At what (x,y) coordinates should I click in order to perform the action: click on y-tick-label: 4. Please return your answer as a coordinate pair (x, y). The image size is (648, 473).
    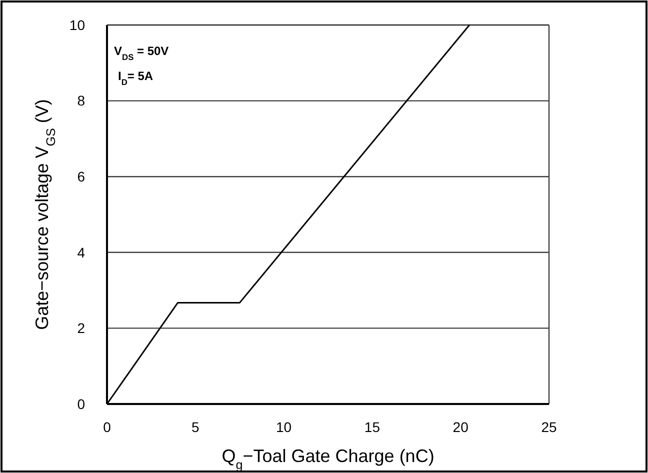
    Looking at the image, I should click on (81, 252).